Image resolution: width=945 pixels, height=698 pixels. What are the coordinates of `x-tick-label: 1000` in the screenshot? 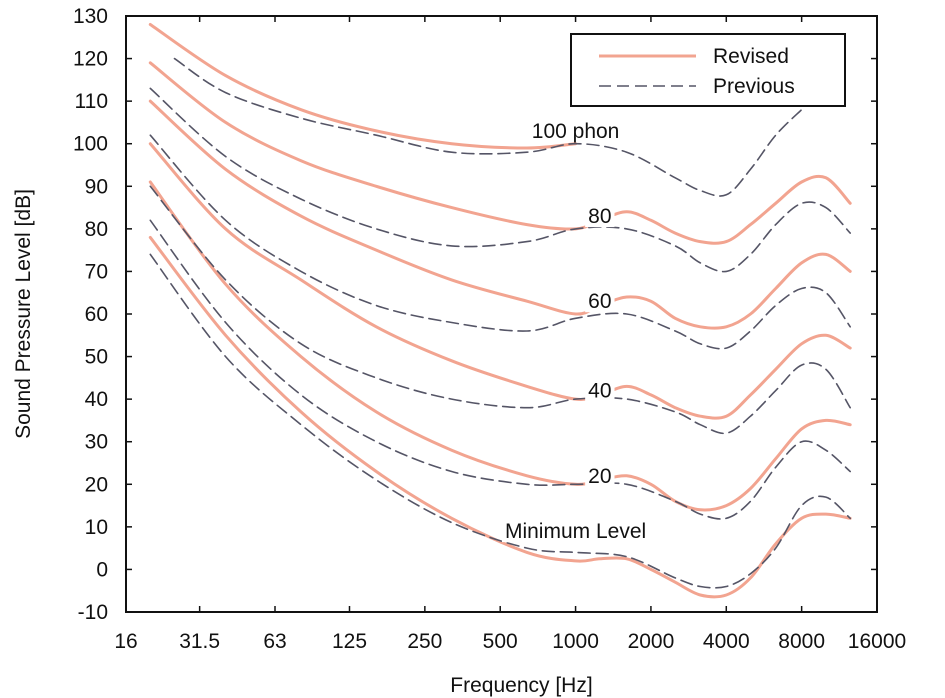 It's located at (575, 641).